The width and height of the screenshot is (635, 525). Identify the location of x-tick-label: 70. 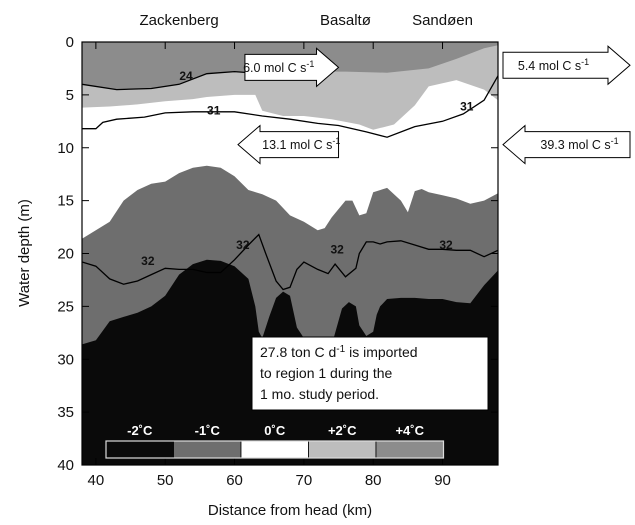
(304, 480).